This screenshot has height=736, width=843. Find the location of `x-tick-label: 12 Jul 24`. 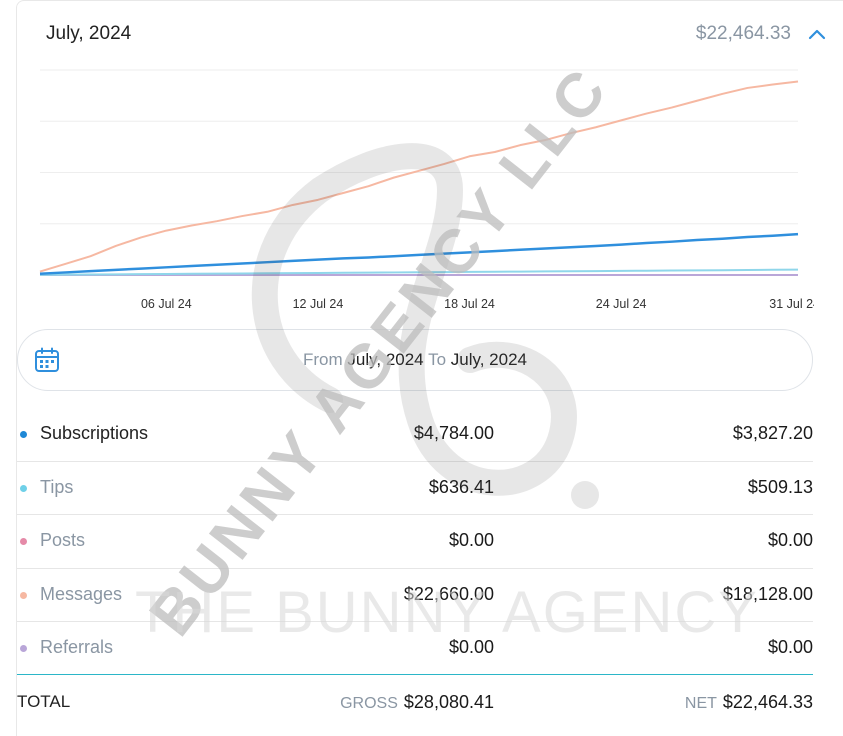

x-tick-label: 12 Jul 24 is located at coordinates (318, 304).